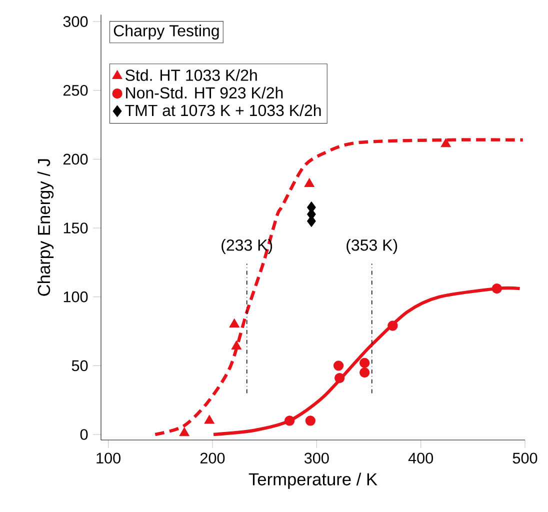 The height and width of the screenshot is (512, 548). What do you see at coordinates (75, 159) in the screenshot?
I see `y-tick-label: 200` at bounding box center [75, 159].